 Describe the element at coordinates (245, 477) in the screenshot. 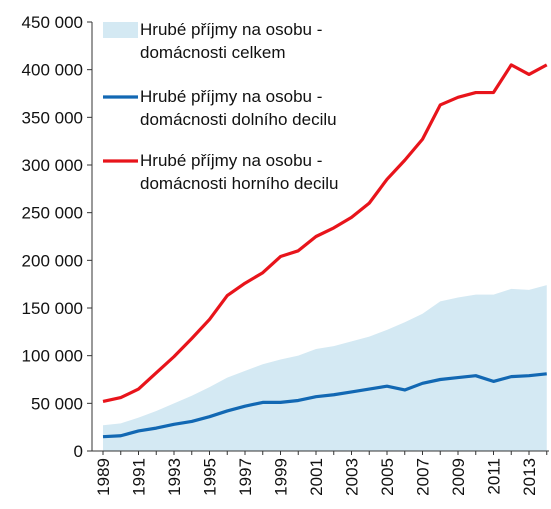

I see `x-tick-label: 1997` at that location.